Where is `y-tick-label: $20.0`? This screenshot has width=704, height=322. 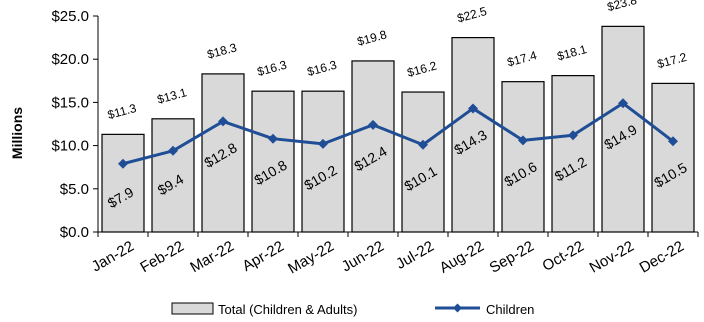
y-tick-label: $20.0 is located at coordinates (70, 59).